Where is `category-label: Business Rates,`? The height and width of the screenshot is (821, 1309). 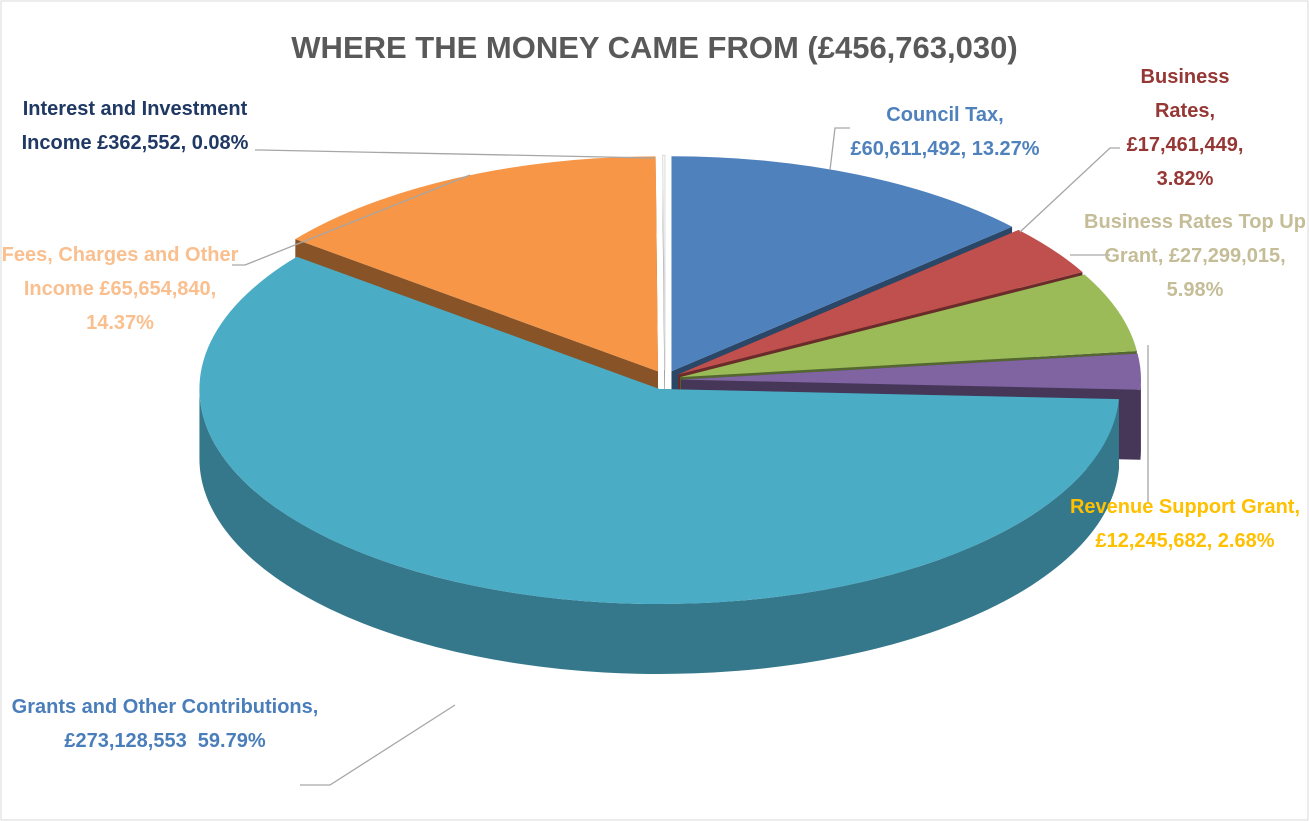
category-label: Business Rates, is located at coordinates (1185, 94).